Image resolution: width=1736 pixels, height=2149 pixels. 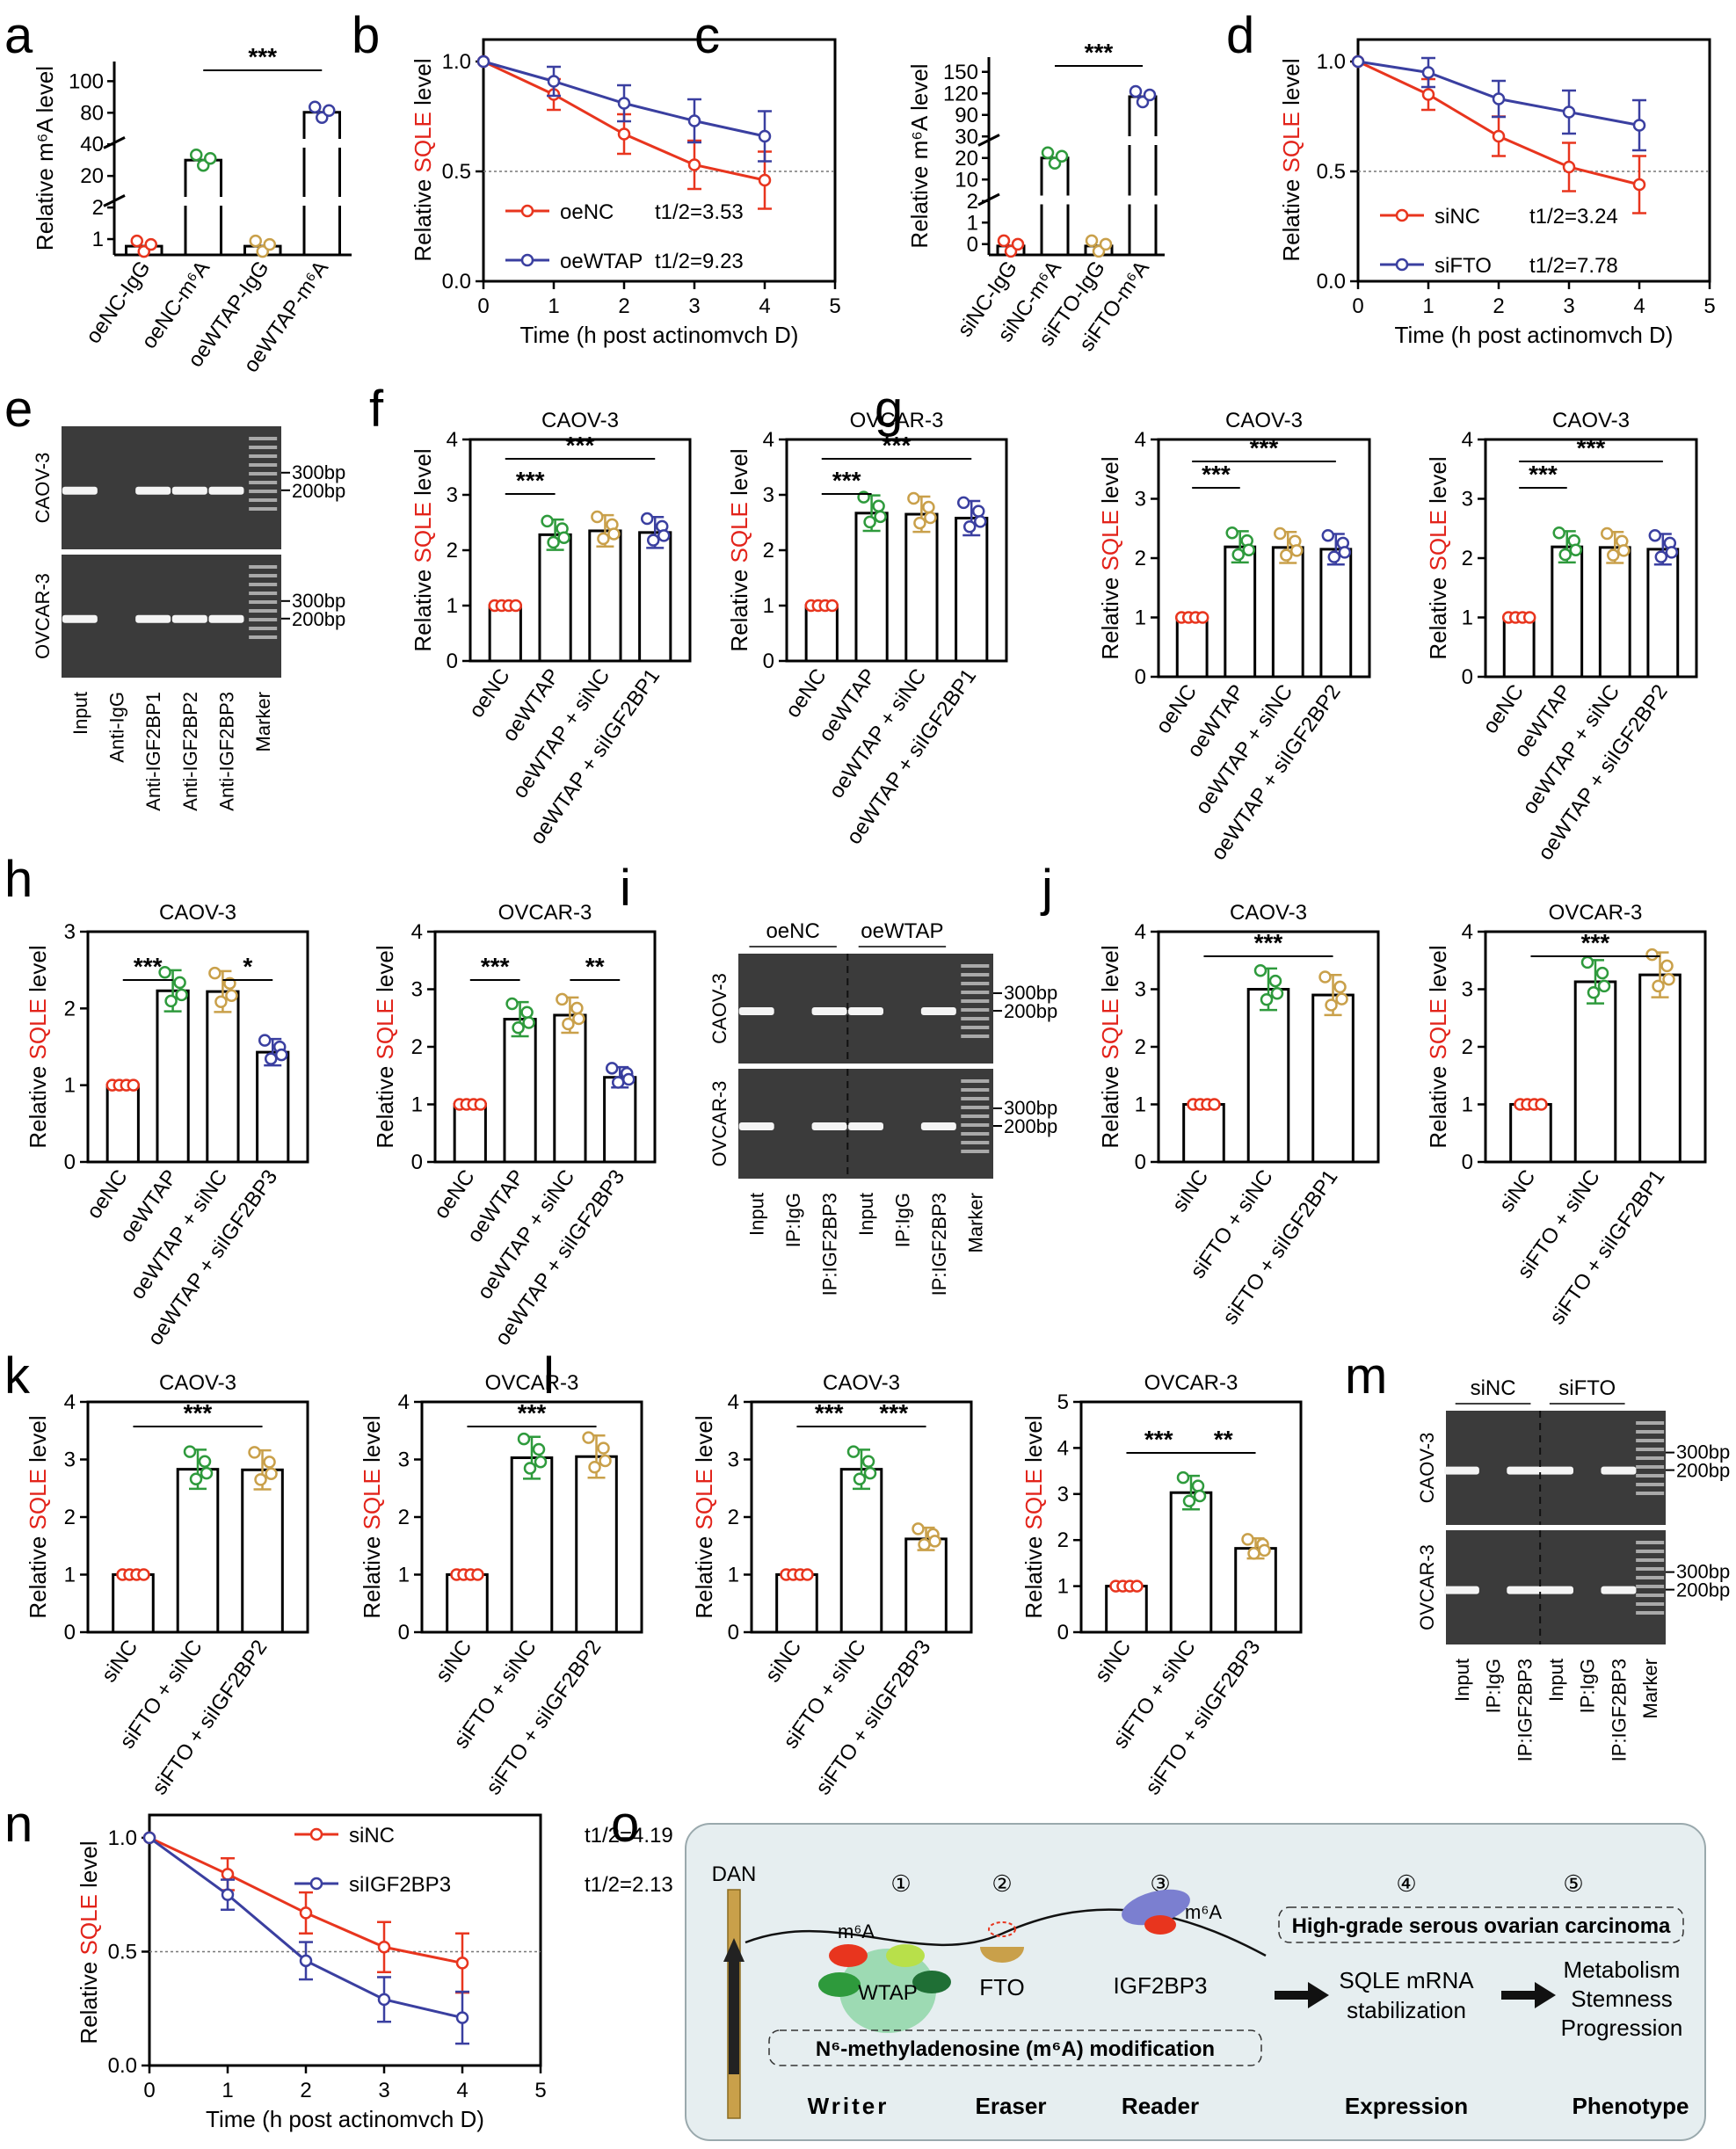 What do you see at coordinates (89, 1867) in the screenshot?
I see `y-label-part: level` at bounding box center [89, 1867].